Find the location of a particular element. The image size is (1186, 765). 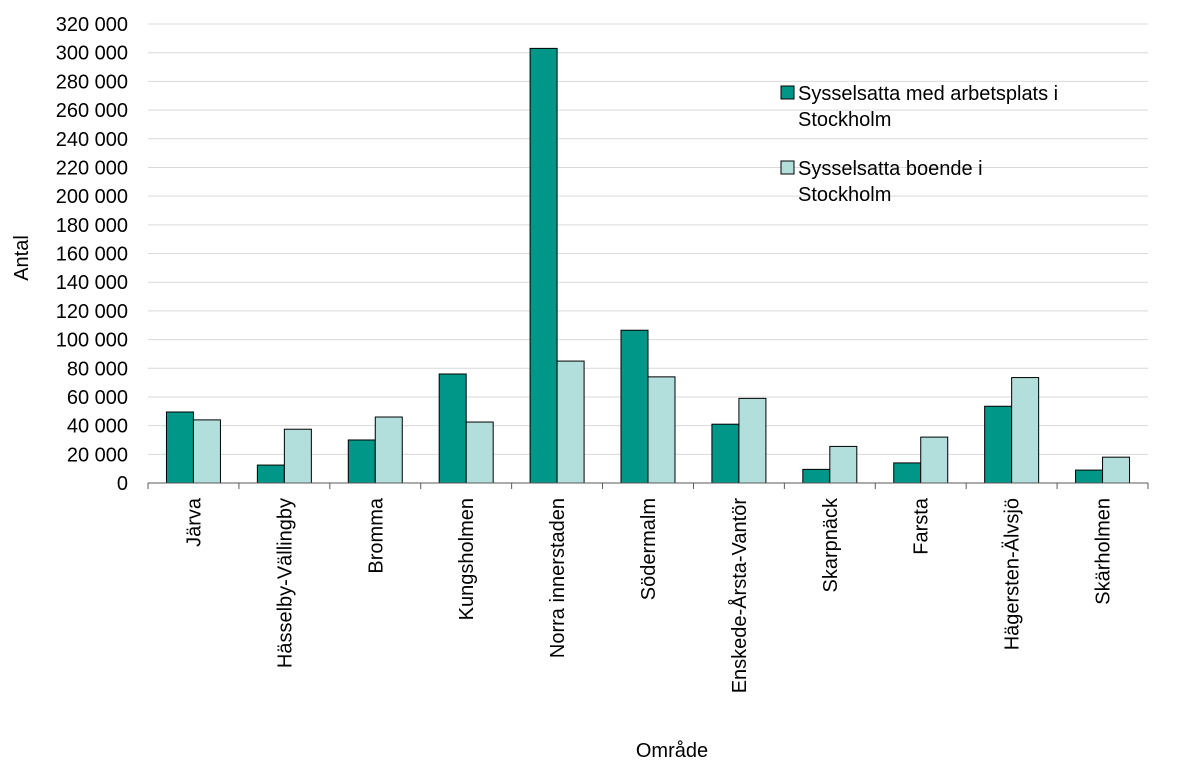

y-tick-label: 280 000 is located at coordinates (92, 82).